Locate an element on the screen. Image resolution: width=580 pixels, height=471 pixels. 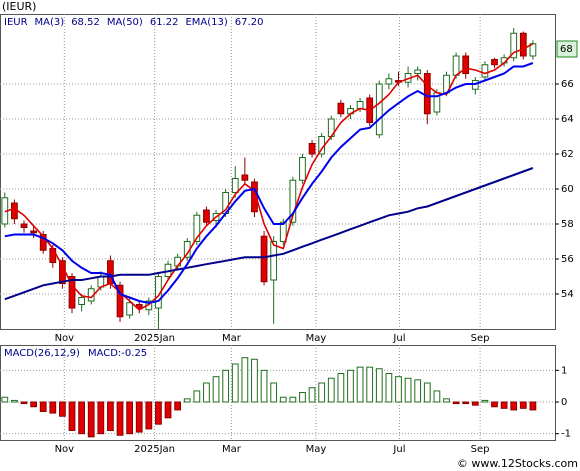
price-tag-box is located at coordinates (567, 49).